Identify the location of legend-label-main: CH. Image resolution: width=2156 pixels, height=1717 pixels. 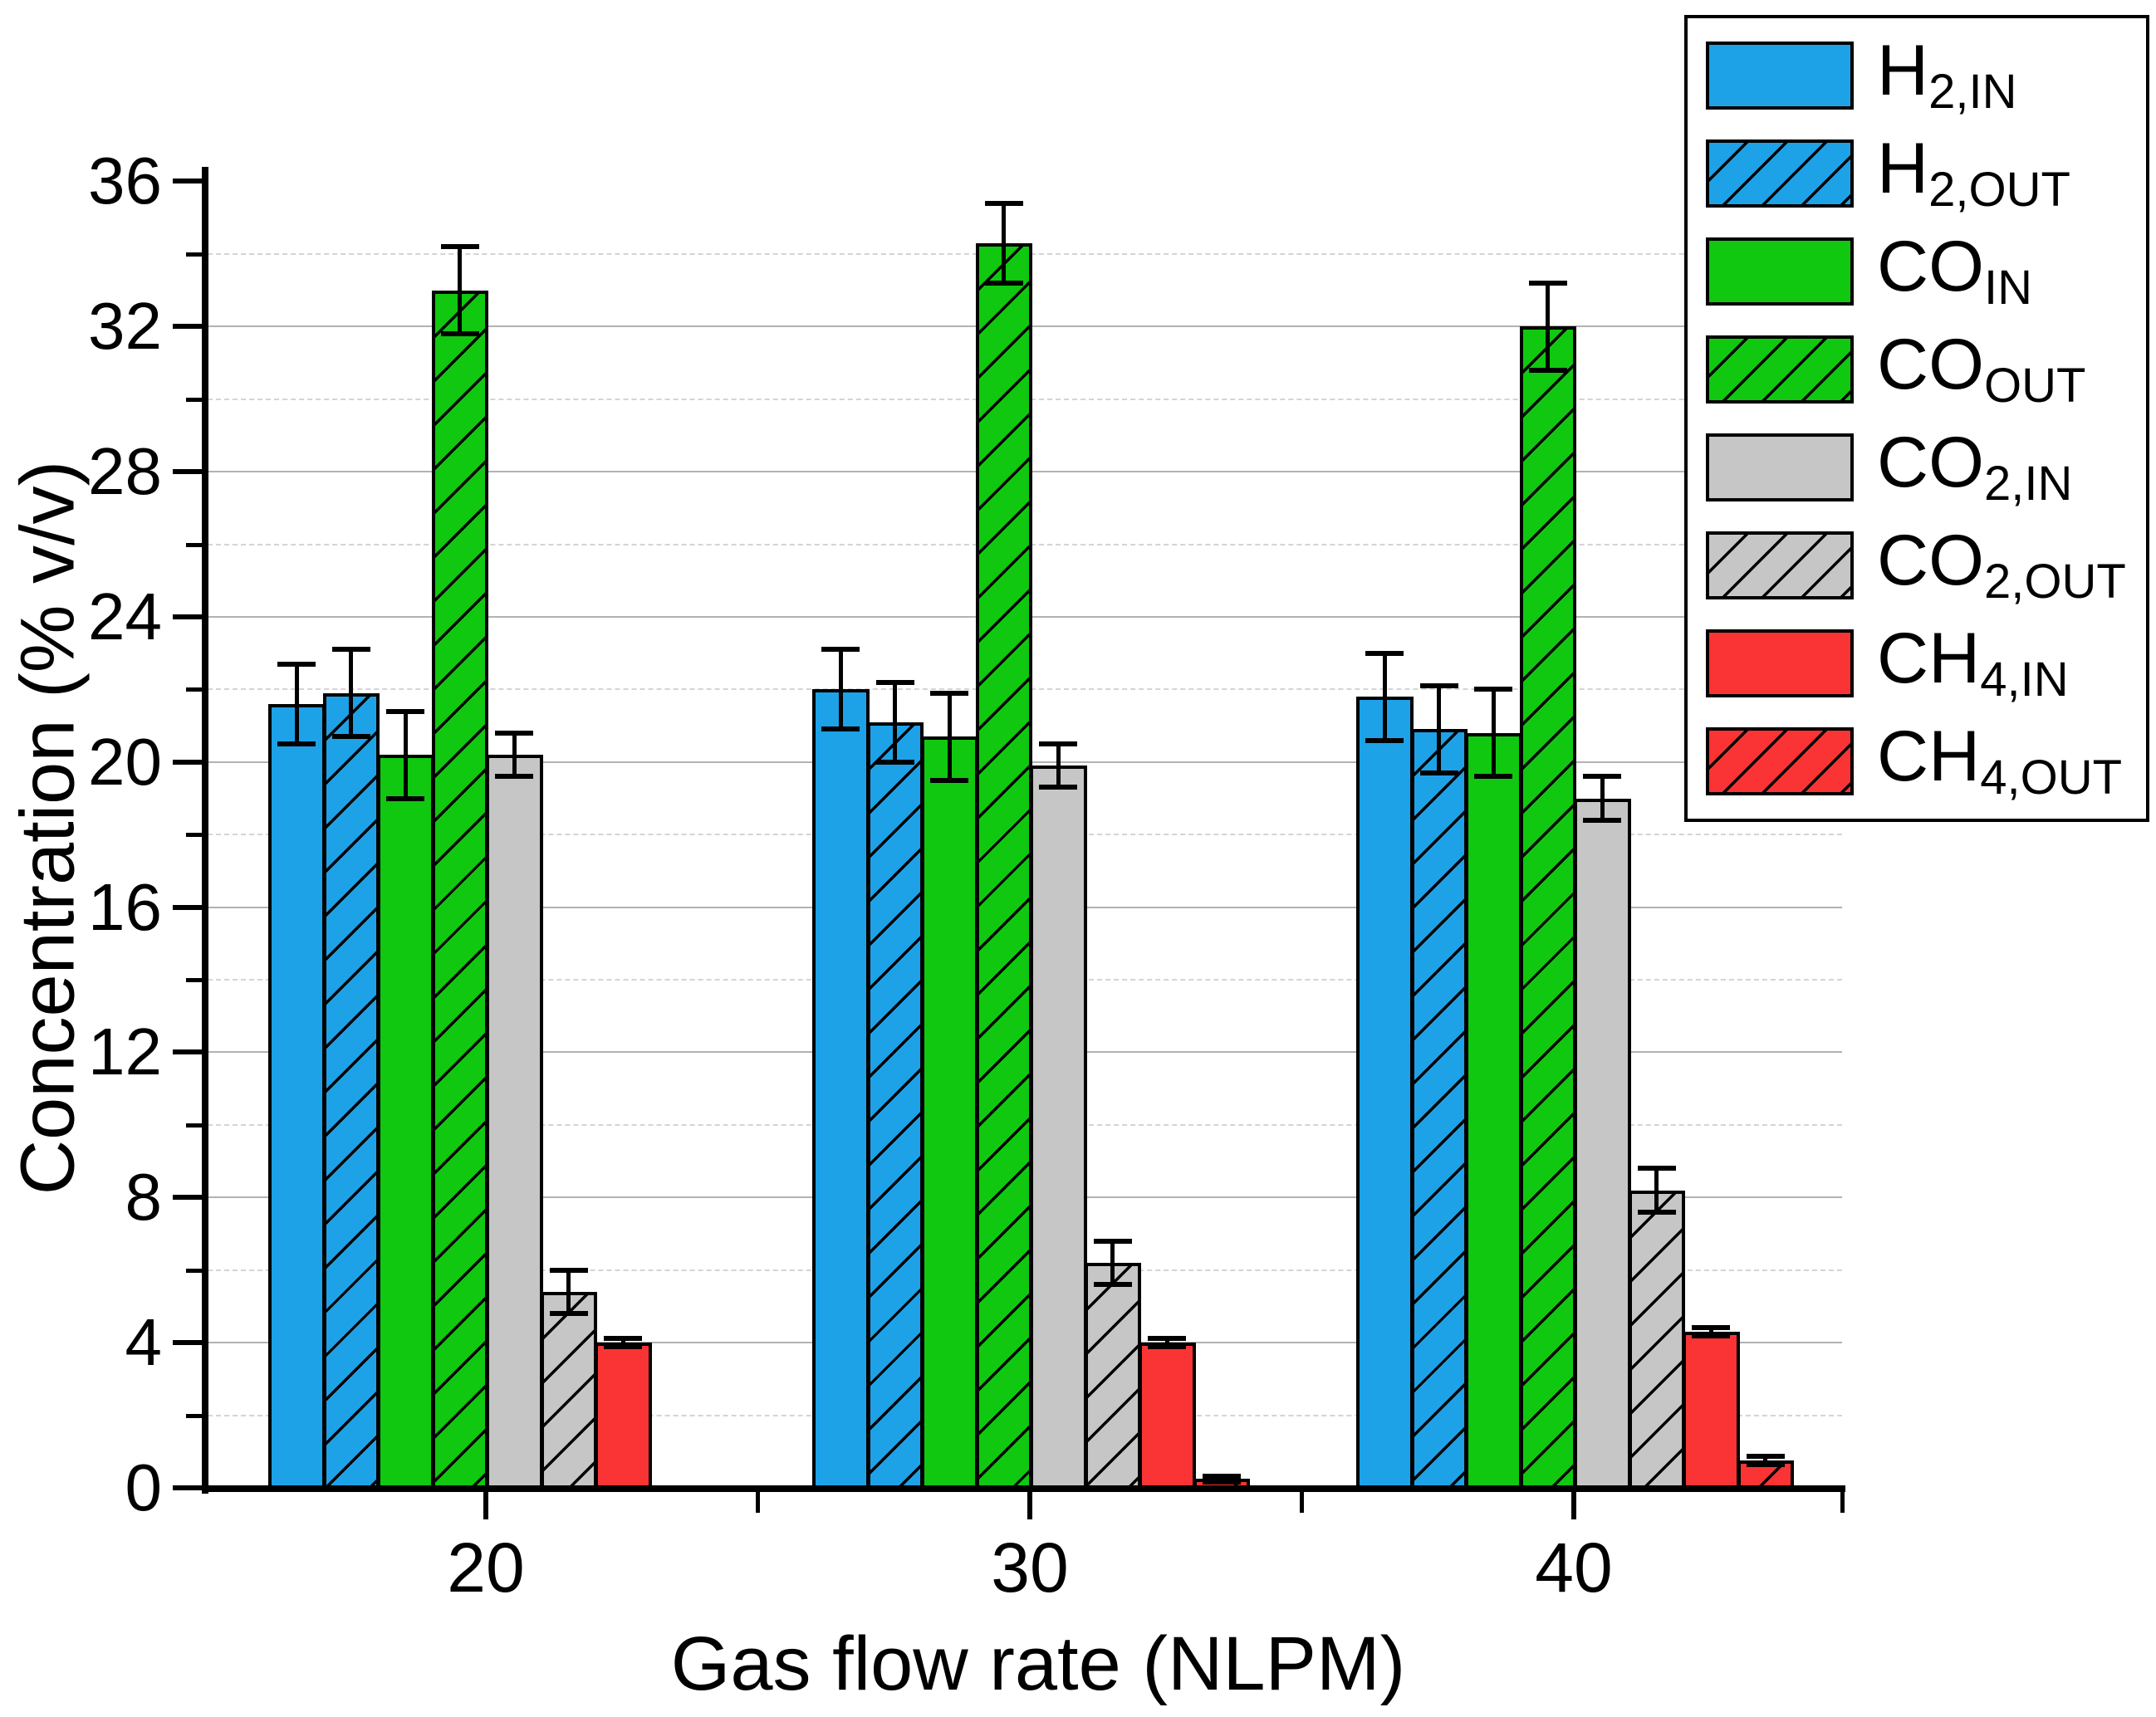
(1929, 756).